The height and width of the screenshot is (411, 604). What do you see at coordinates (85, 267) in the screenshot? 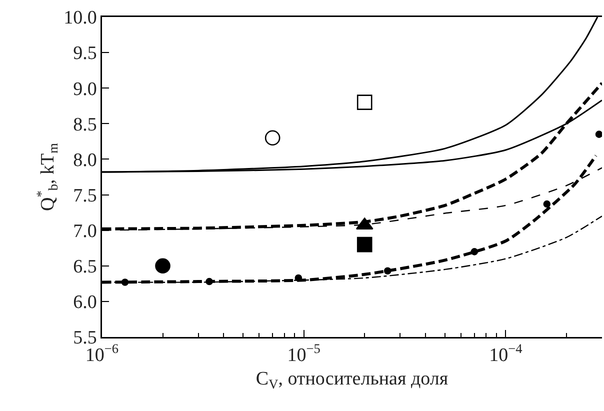
I see `y-tick-label: 6.5` at bounding box center [85, 267].